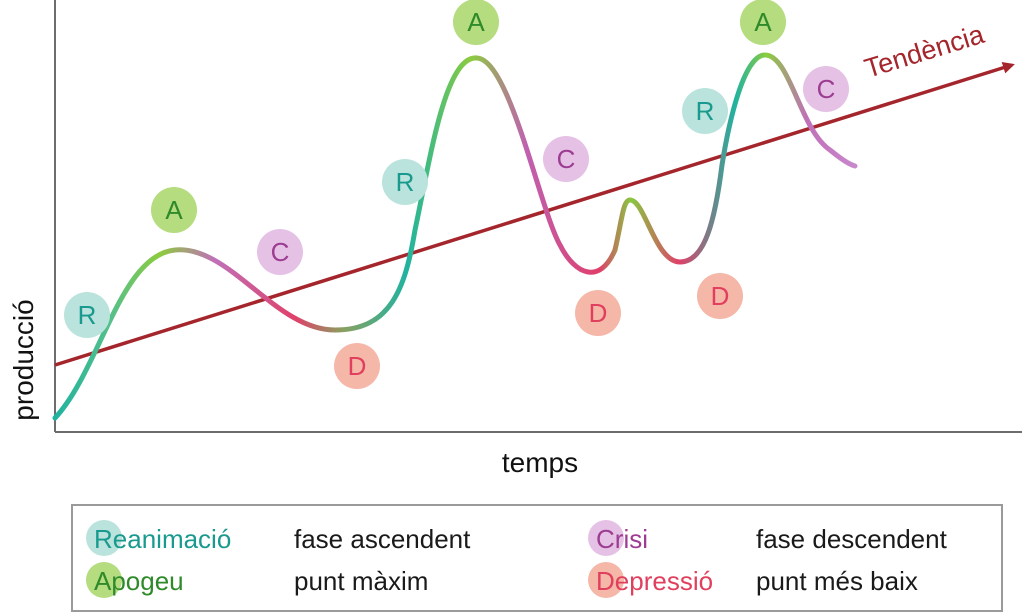  Describe the element at coordinates (23, 359) in the screenshot. I see `y-axis-label: producció` at that location.